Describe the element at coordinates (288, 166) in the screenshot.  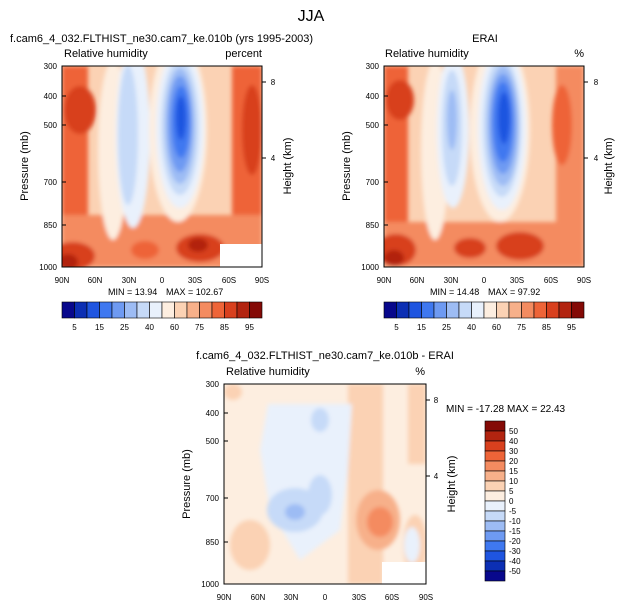
I see `panel-model-y2label: Height (km)` at that location.